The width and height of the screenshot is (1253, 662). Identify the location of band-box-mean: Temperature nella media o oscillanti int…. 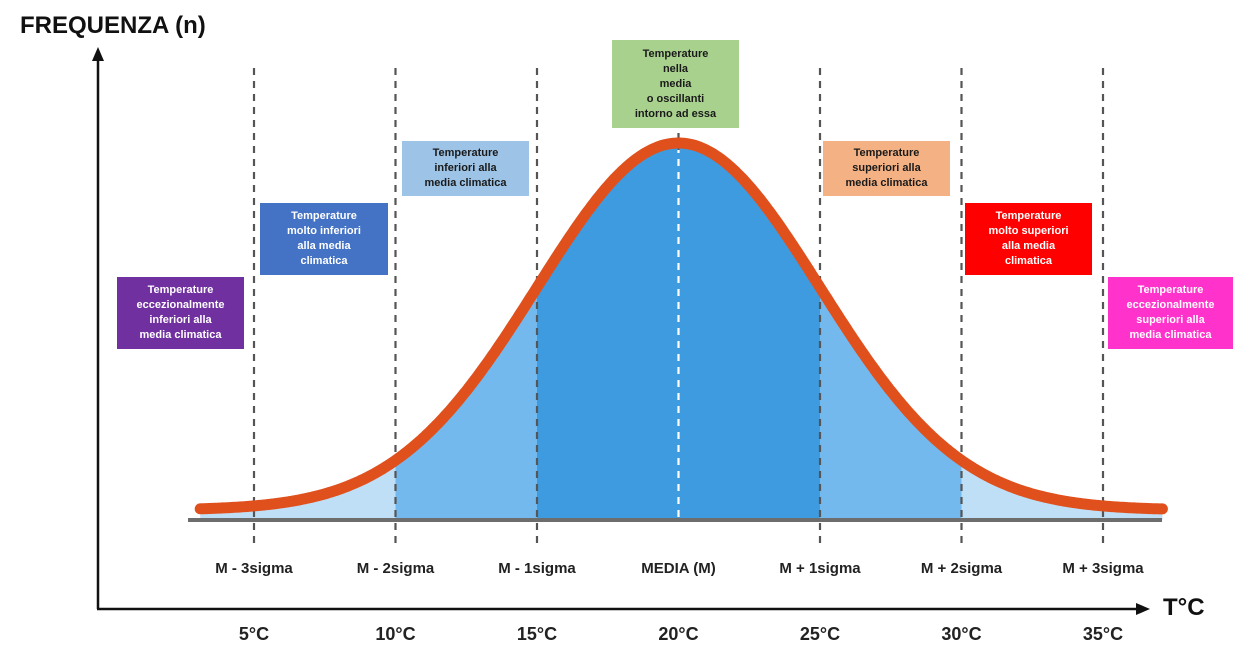
(675, 84).